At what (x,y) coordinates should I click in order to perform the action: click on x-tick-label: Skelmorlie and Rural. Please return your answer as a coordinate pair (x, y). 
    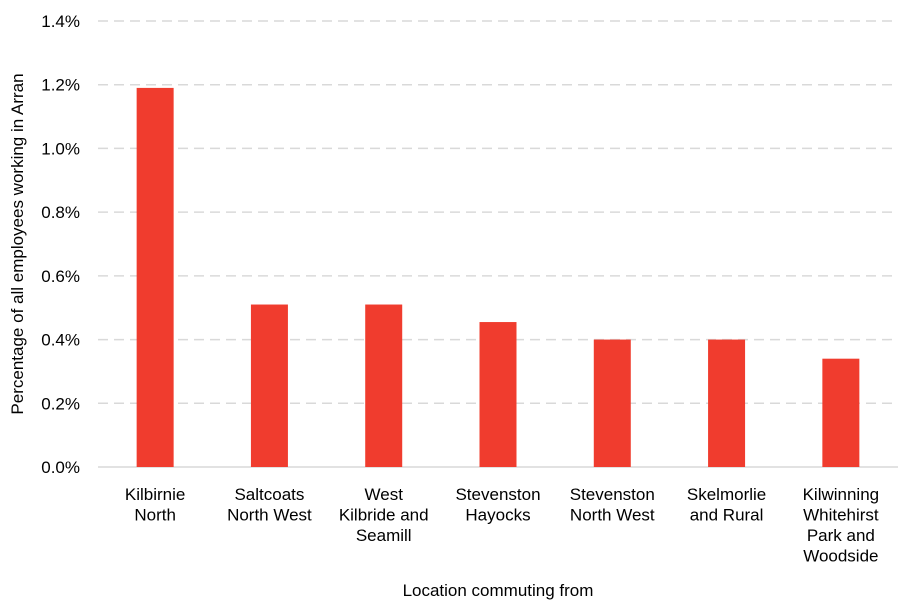
    Looking at the image, I should click on (726, 505).